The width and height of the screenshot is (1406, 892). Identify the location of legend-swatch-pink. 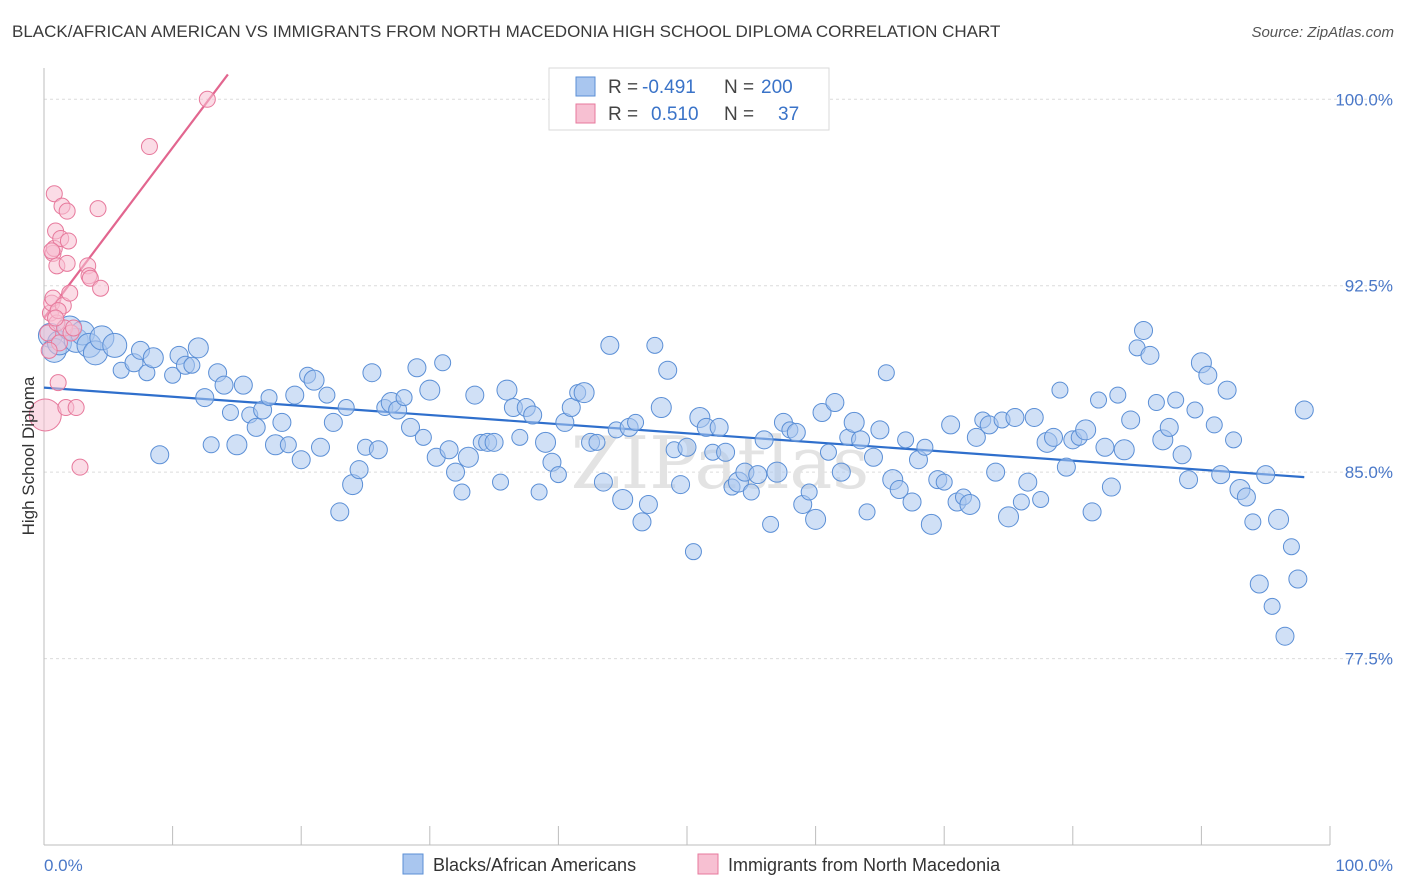
(585, 113).